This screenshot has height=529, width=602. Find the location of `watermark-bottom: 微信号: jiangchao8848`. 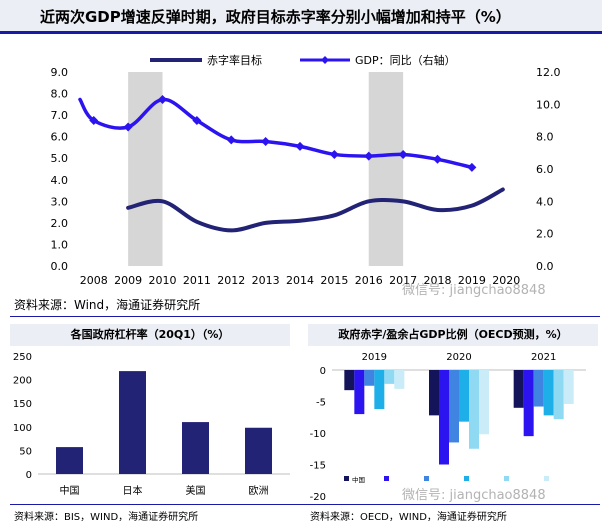

watermark-bottom: 微信号: jiangchao8848 is located at coordinates (474, 495).